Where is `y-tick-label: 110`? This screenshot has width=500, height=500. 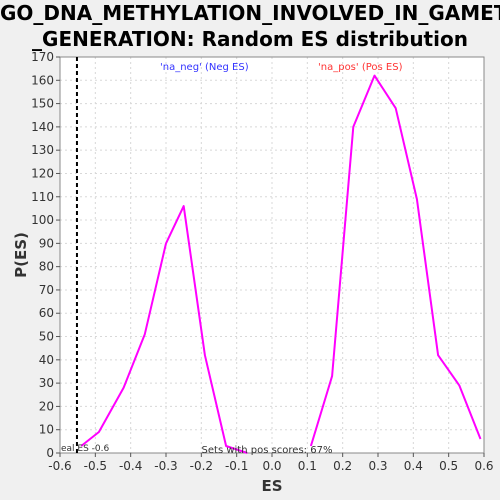 y-tick-label: 110 is located at coordinates (42, 197).